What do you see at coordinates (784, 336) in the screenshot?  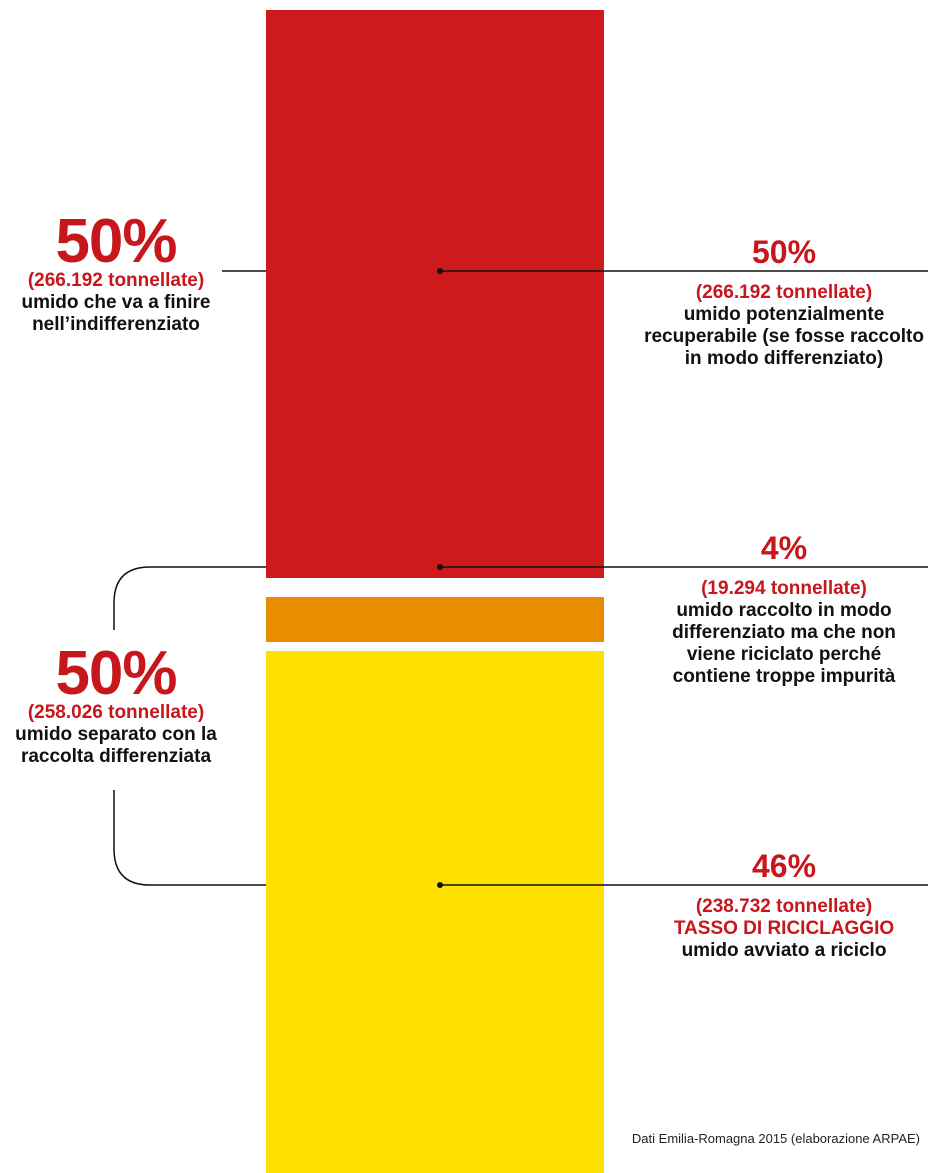 I see `right-red-desc-2: recuperabile (se fosse raccolto` at bounding box center [784, 336].